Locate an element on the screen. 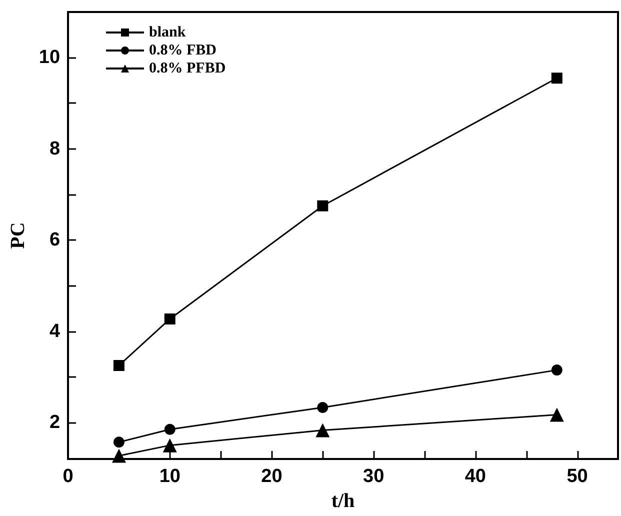  x-tick-label: 30 is located at coordinates (373, 476).